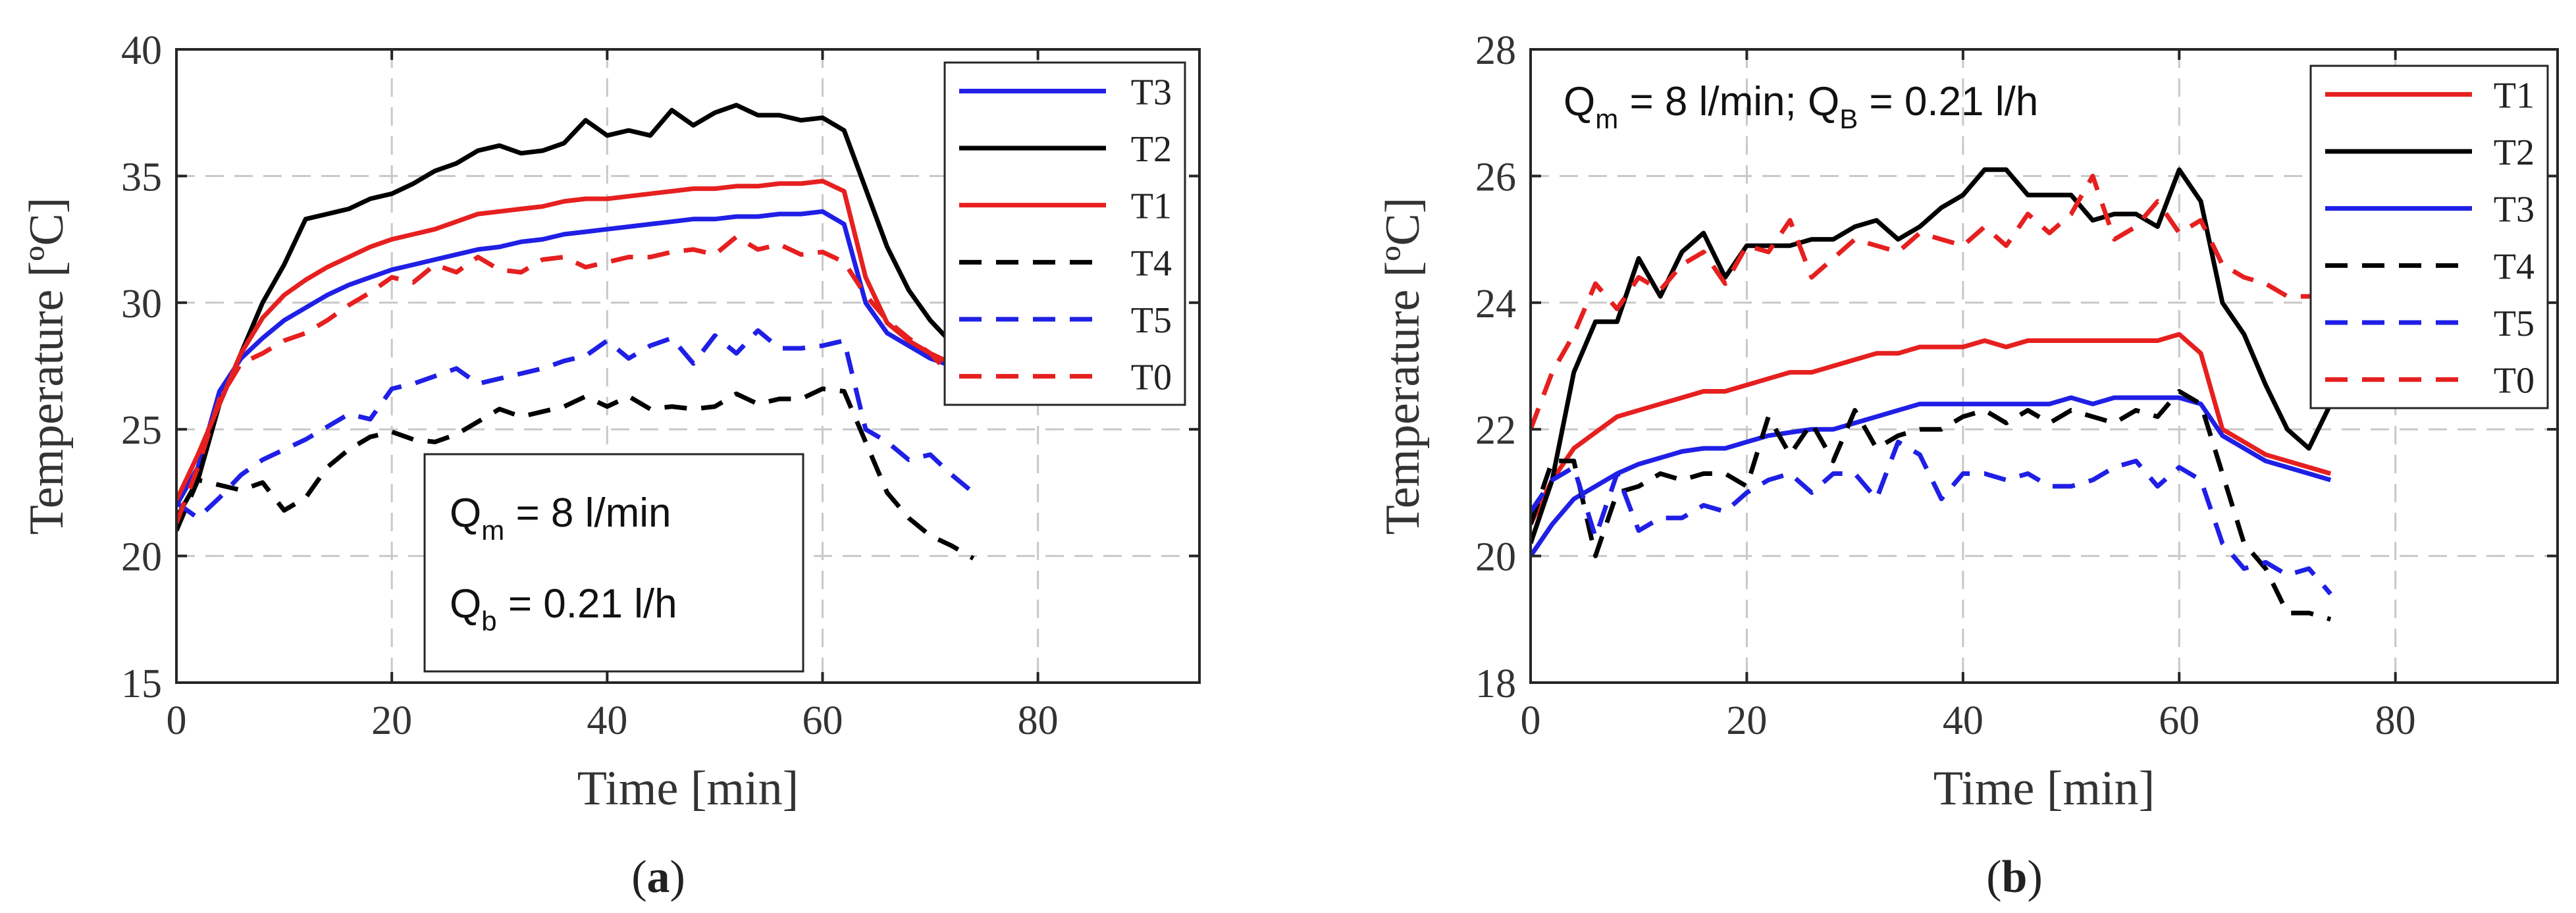 The width and height of the screenshot is (2576, 913). I want to click on panel-a-annotation-line1-text: = 8 l/min, so click(587, 513).